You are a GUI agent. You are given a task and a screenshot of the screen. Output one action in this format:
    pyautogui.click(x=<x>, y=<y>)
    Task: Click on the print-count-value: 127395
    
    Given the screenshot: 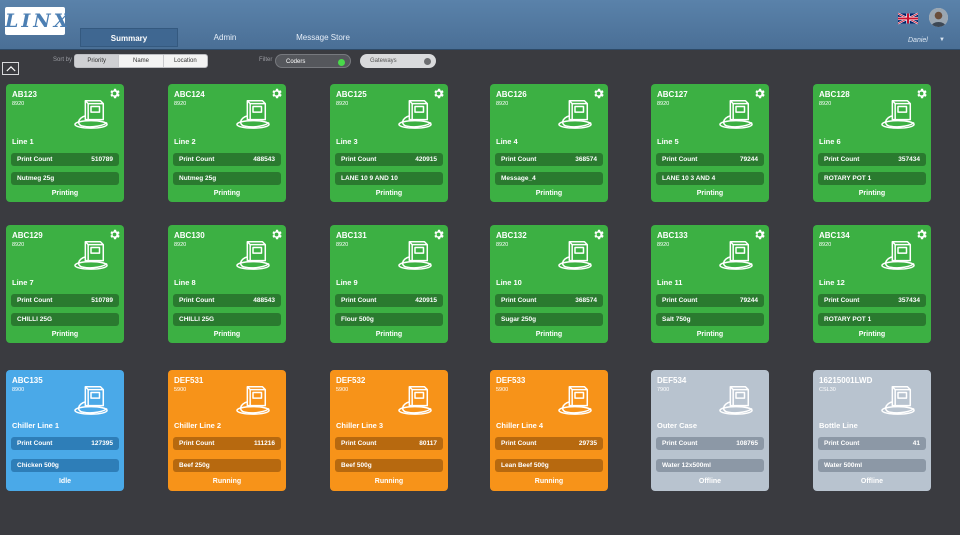 What is the action you would take?
    pyautogui.click(x=102, y=443)
    